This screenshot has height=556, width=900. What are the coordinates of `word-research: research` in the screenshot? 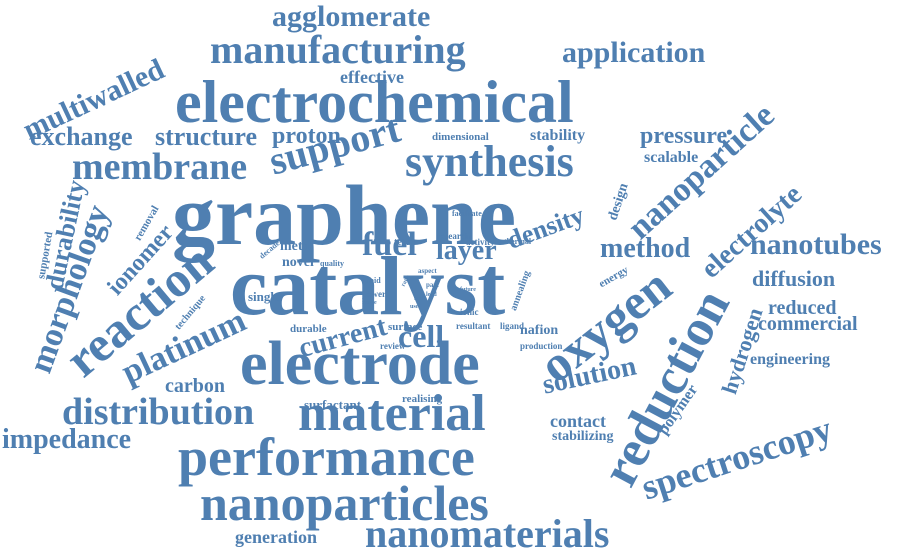 It's located at (453, 236).